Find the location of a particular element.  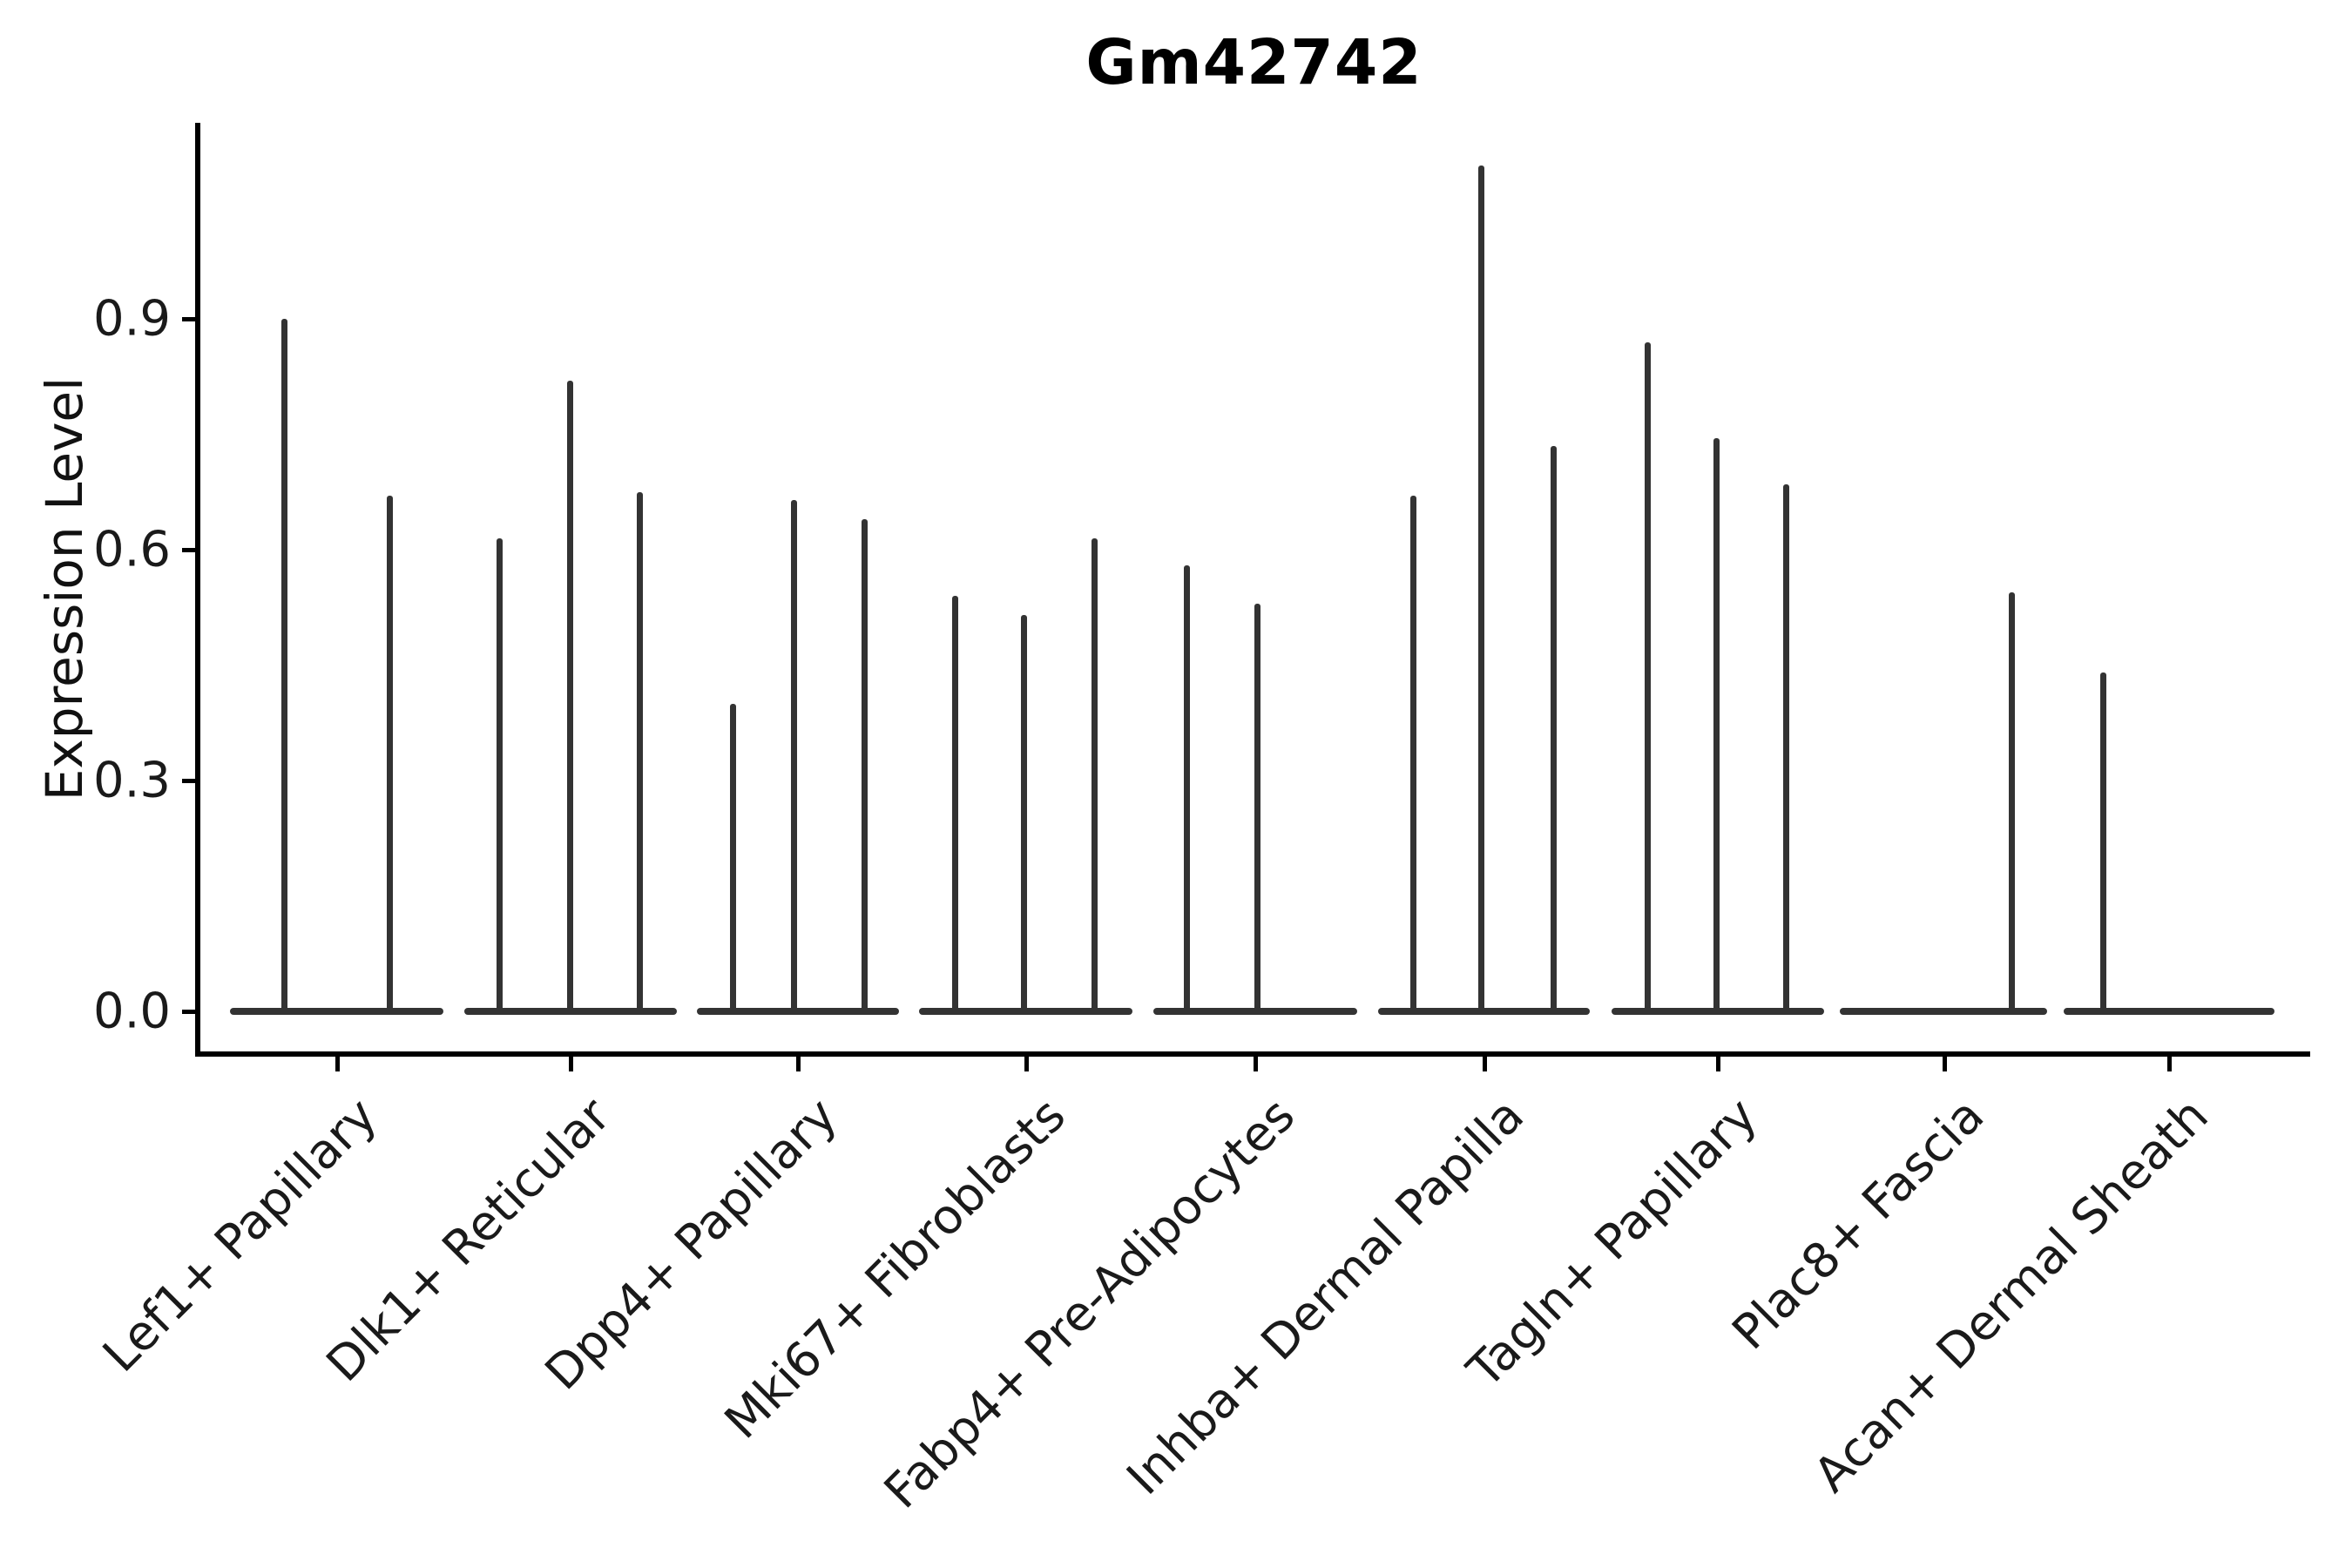

y-axis-line is located at coordinates (198, 590).